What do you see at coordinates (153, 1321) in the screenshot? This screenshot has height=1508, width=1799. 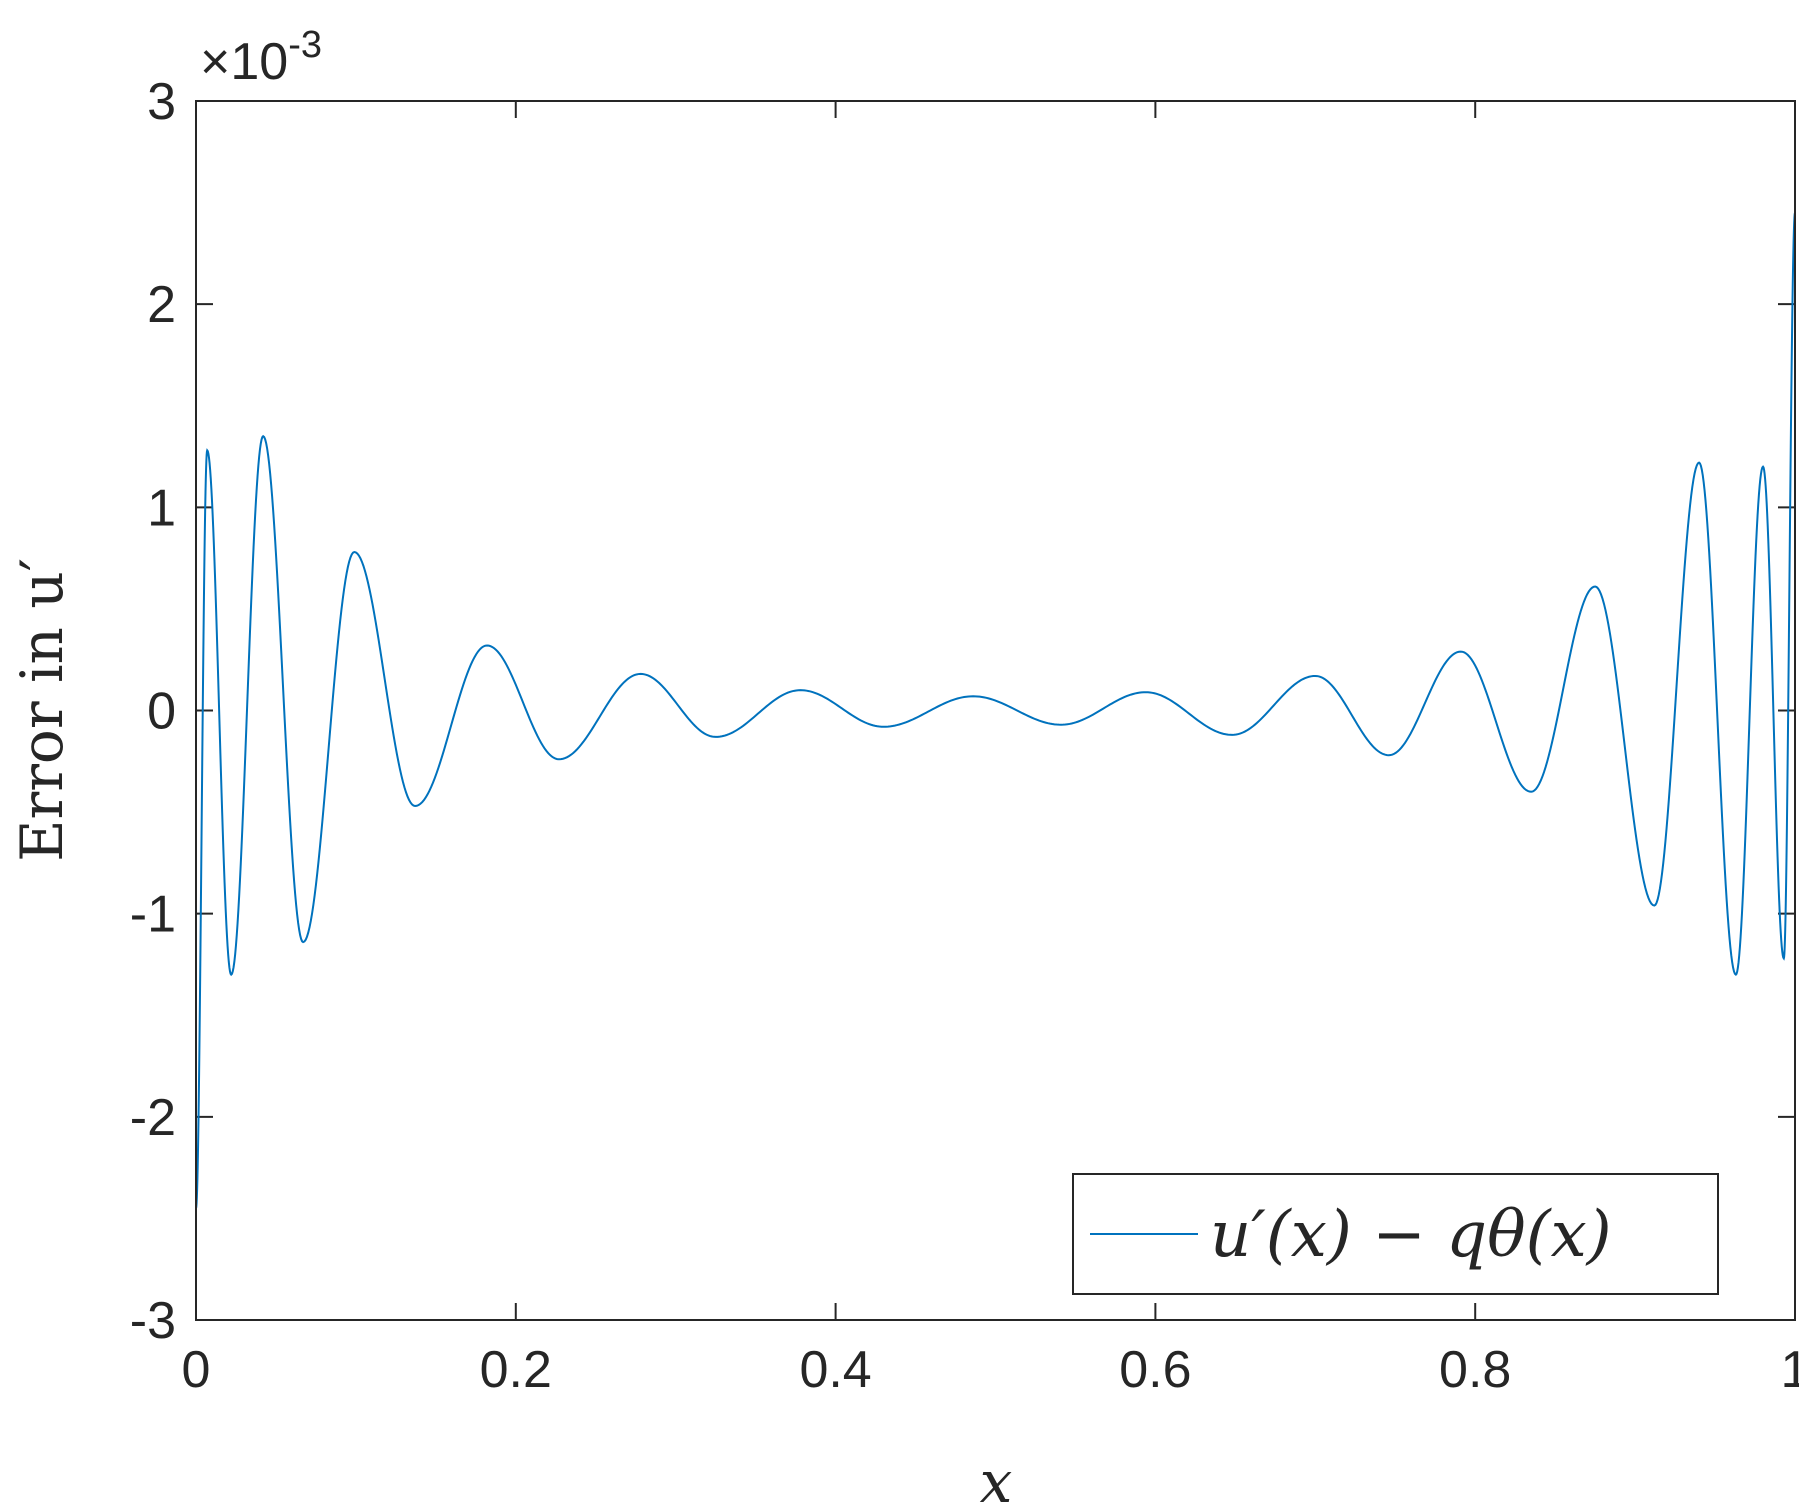 I see `y-tick-label: -3` at bounding box center [153, 1321].